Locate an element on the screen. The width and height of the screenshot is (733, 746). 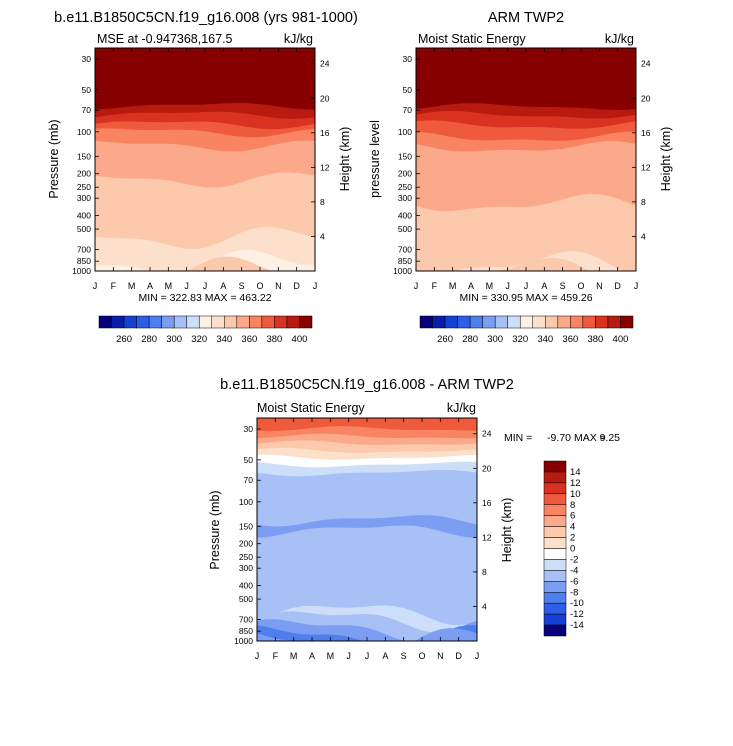
colorbar-tick-label: 300 is located at coordinates (174, 339).